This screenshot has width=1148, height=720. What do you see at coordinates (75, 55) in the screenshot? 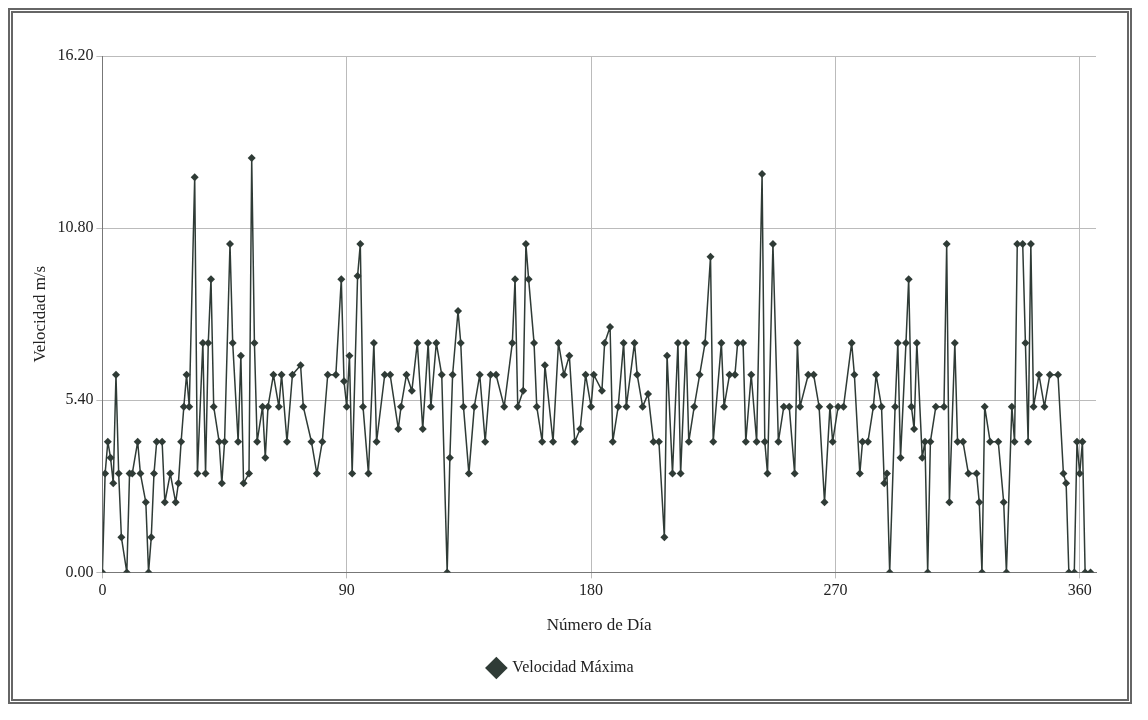
I see `y-tick-label: 16.20` at bounding box center [75, 55].